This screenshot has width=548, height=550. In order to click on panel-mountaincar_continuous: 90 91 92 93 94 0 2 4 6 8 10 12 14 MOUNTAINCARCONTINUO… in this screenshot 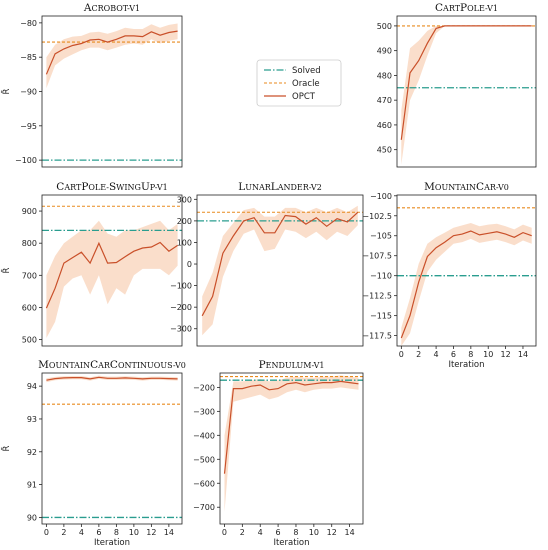, I will do `click(92, 453)`.